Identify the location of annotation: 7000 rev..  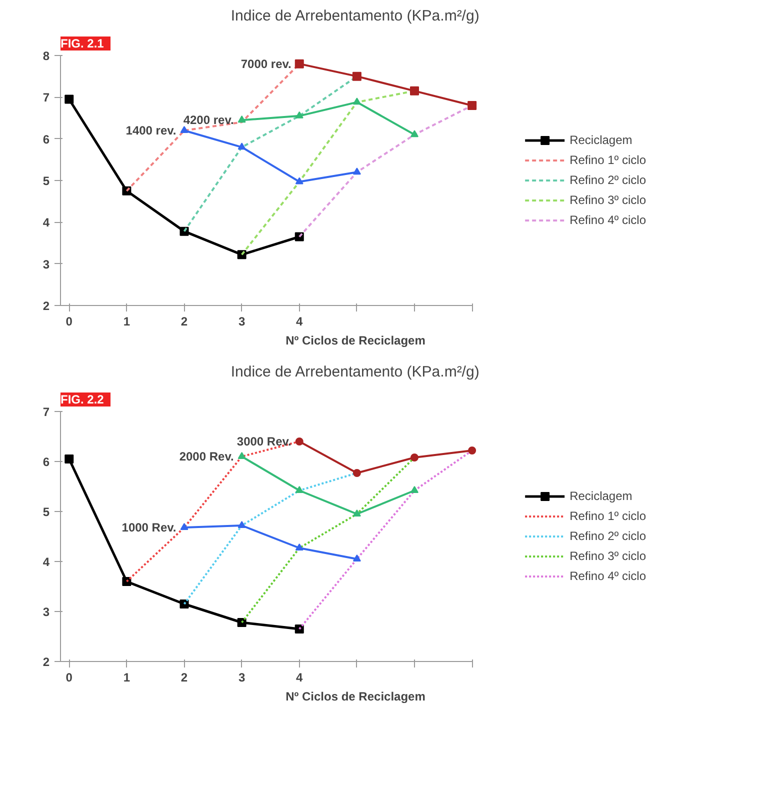
(266, 63).